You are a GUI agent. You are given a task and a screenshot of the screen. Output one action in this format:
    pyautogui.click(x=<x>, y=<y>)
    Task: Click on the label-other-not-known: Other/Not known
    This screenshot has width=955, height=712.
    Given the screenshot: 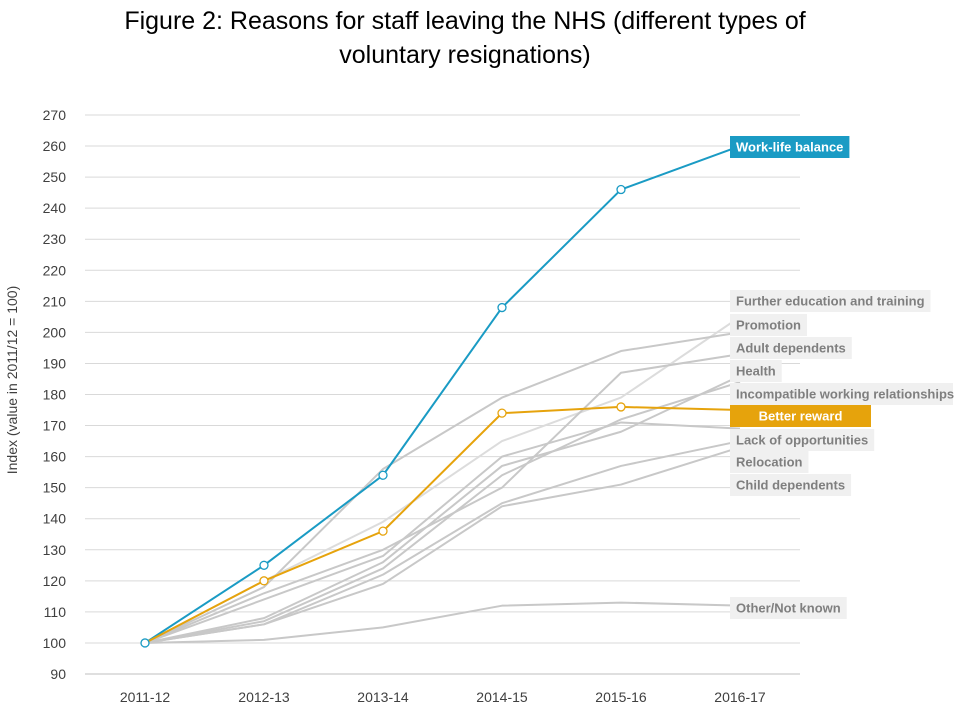 What is the action you would take?
    pyautogui.click(x=788, y=608)
    